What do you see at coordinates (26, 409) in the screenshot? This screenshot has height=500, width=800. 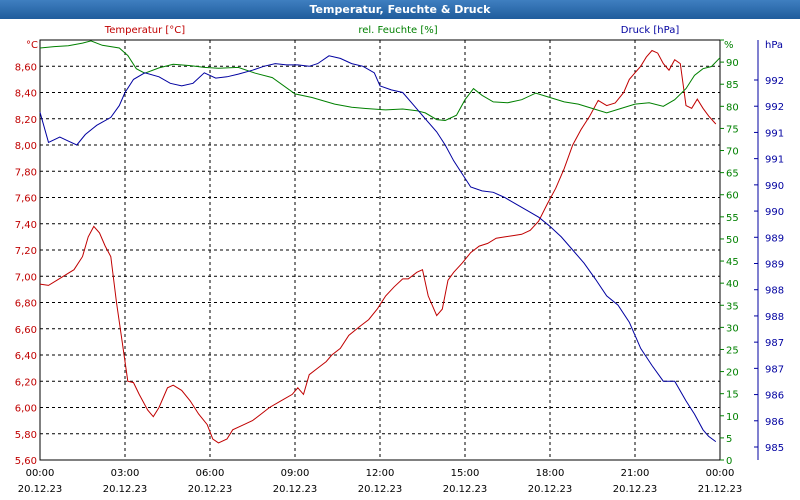 I see `temperature-tick-label: 6,00` at bounding box center [26, 409].